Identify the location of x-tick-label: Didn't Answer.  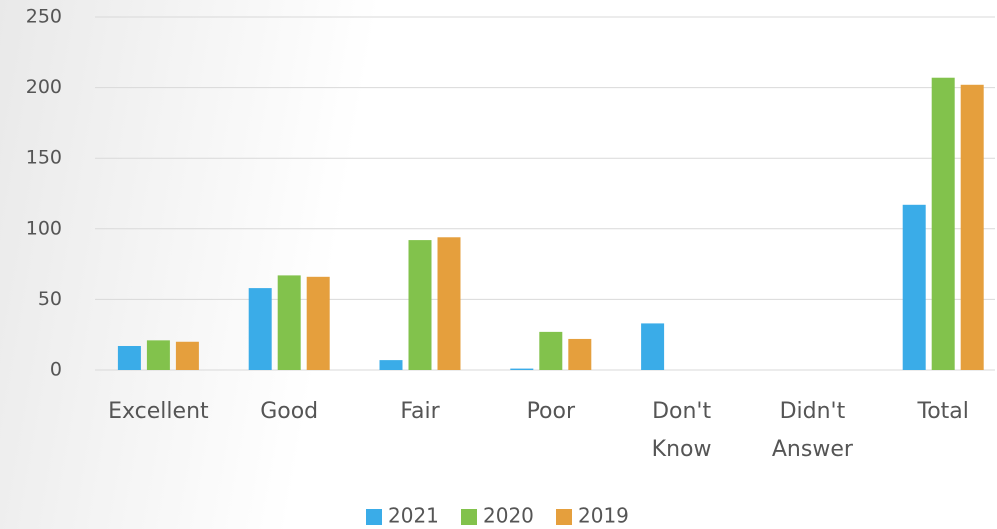
(813, 430).